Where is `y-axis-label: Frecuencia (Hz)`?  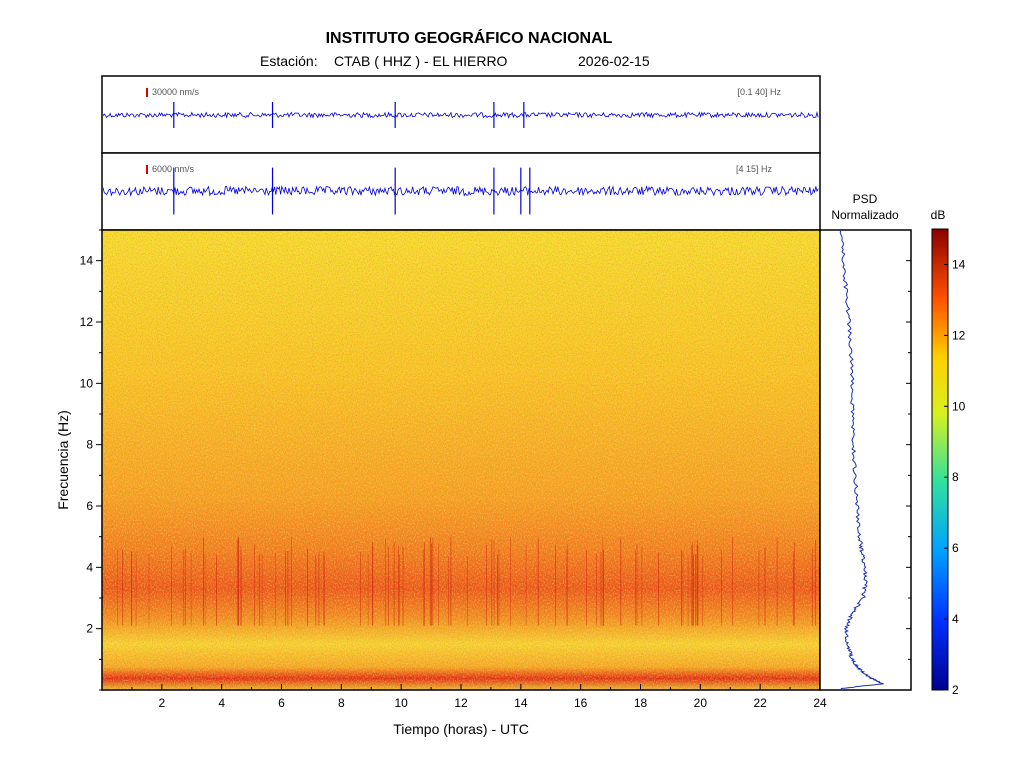
y-axis-label: Frecuencia (Hz) is located at coordinates (63, 460).